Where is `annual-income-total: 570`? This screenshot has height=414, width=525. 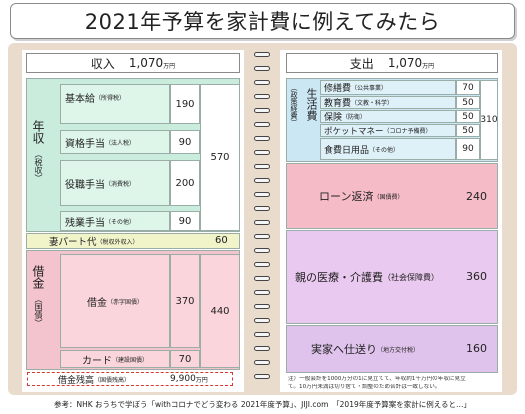
annual-income-total: 570 is located at coordinates (220, 157).